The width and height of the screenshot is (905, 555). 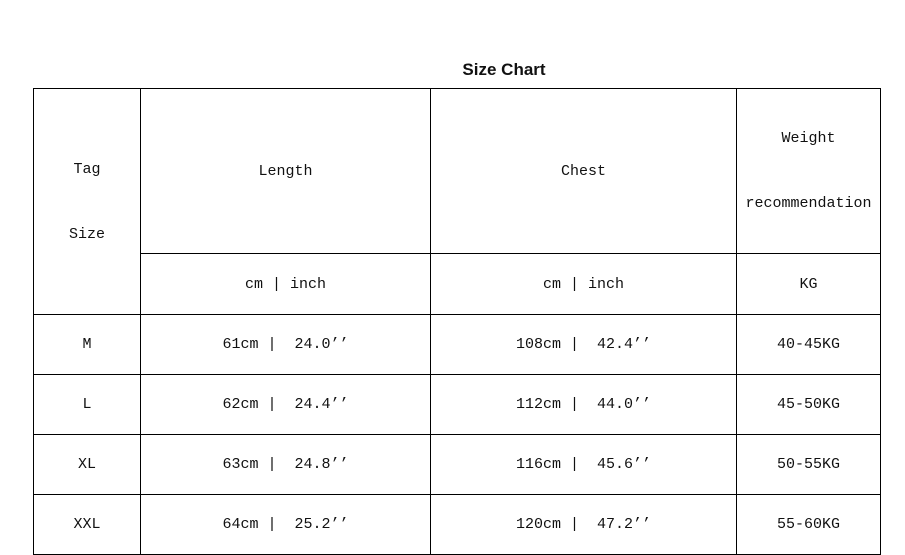 What do you see at coordinates (86, 234) in the screenshot?
I see `header-tag-size-line2: Size` at bounding box center [86, 234].